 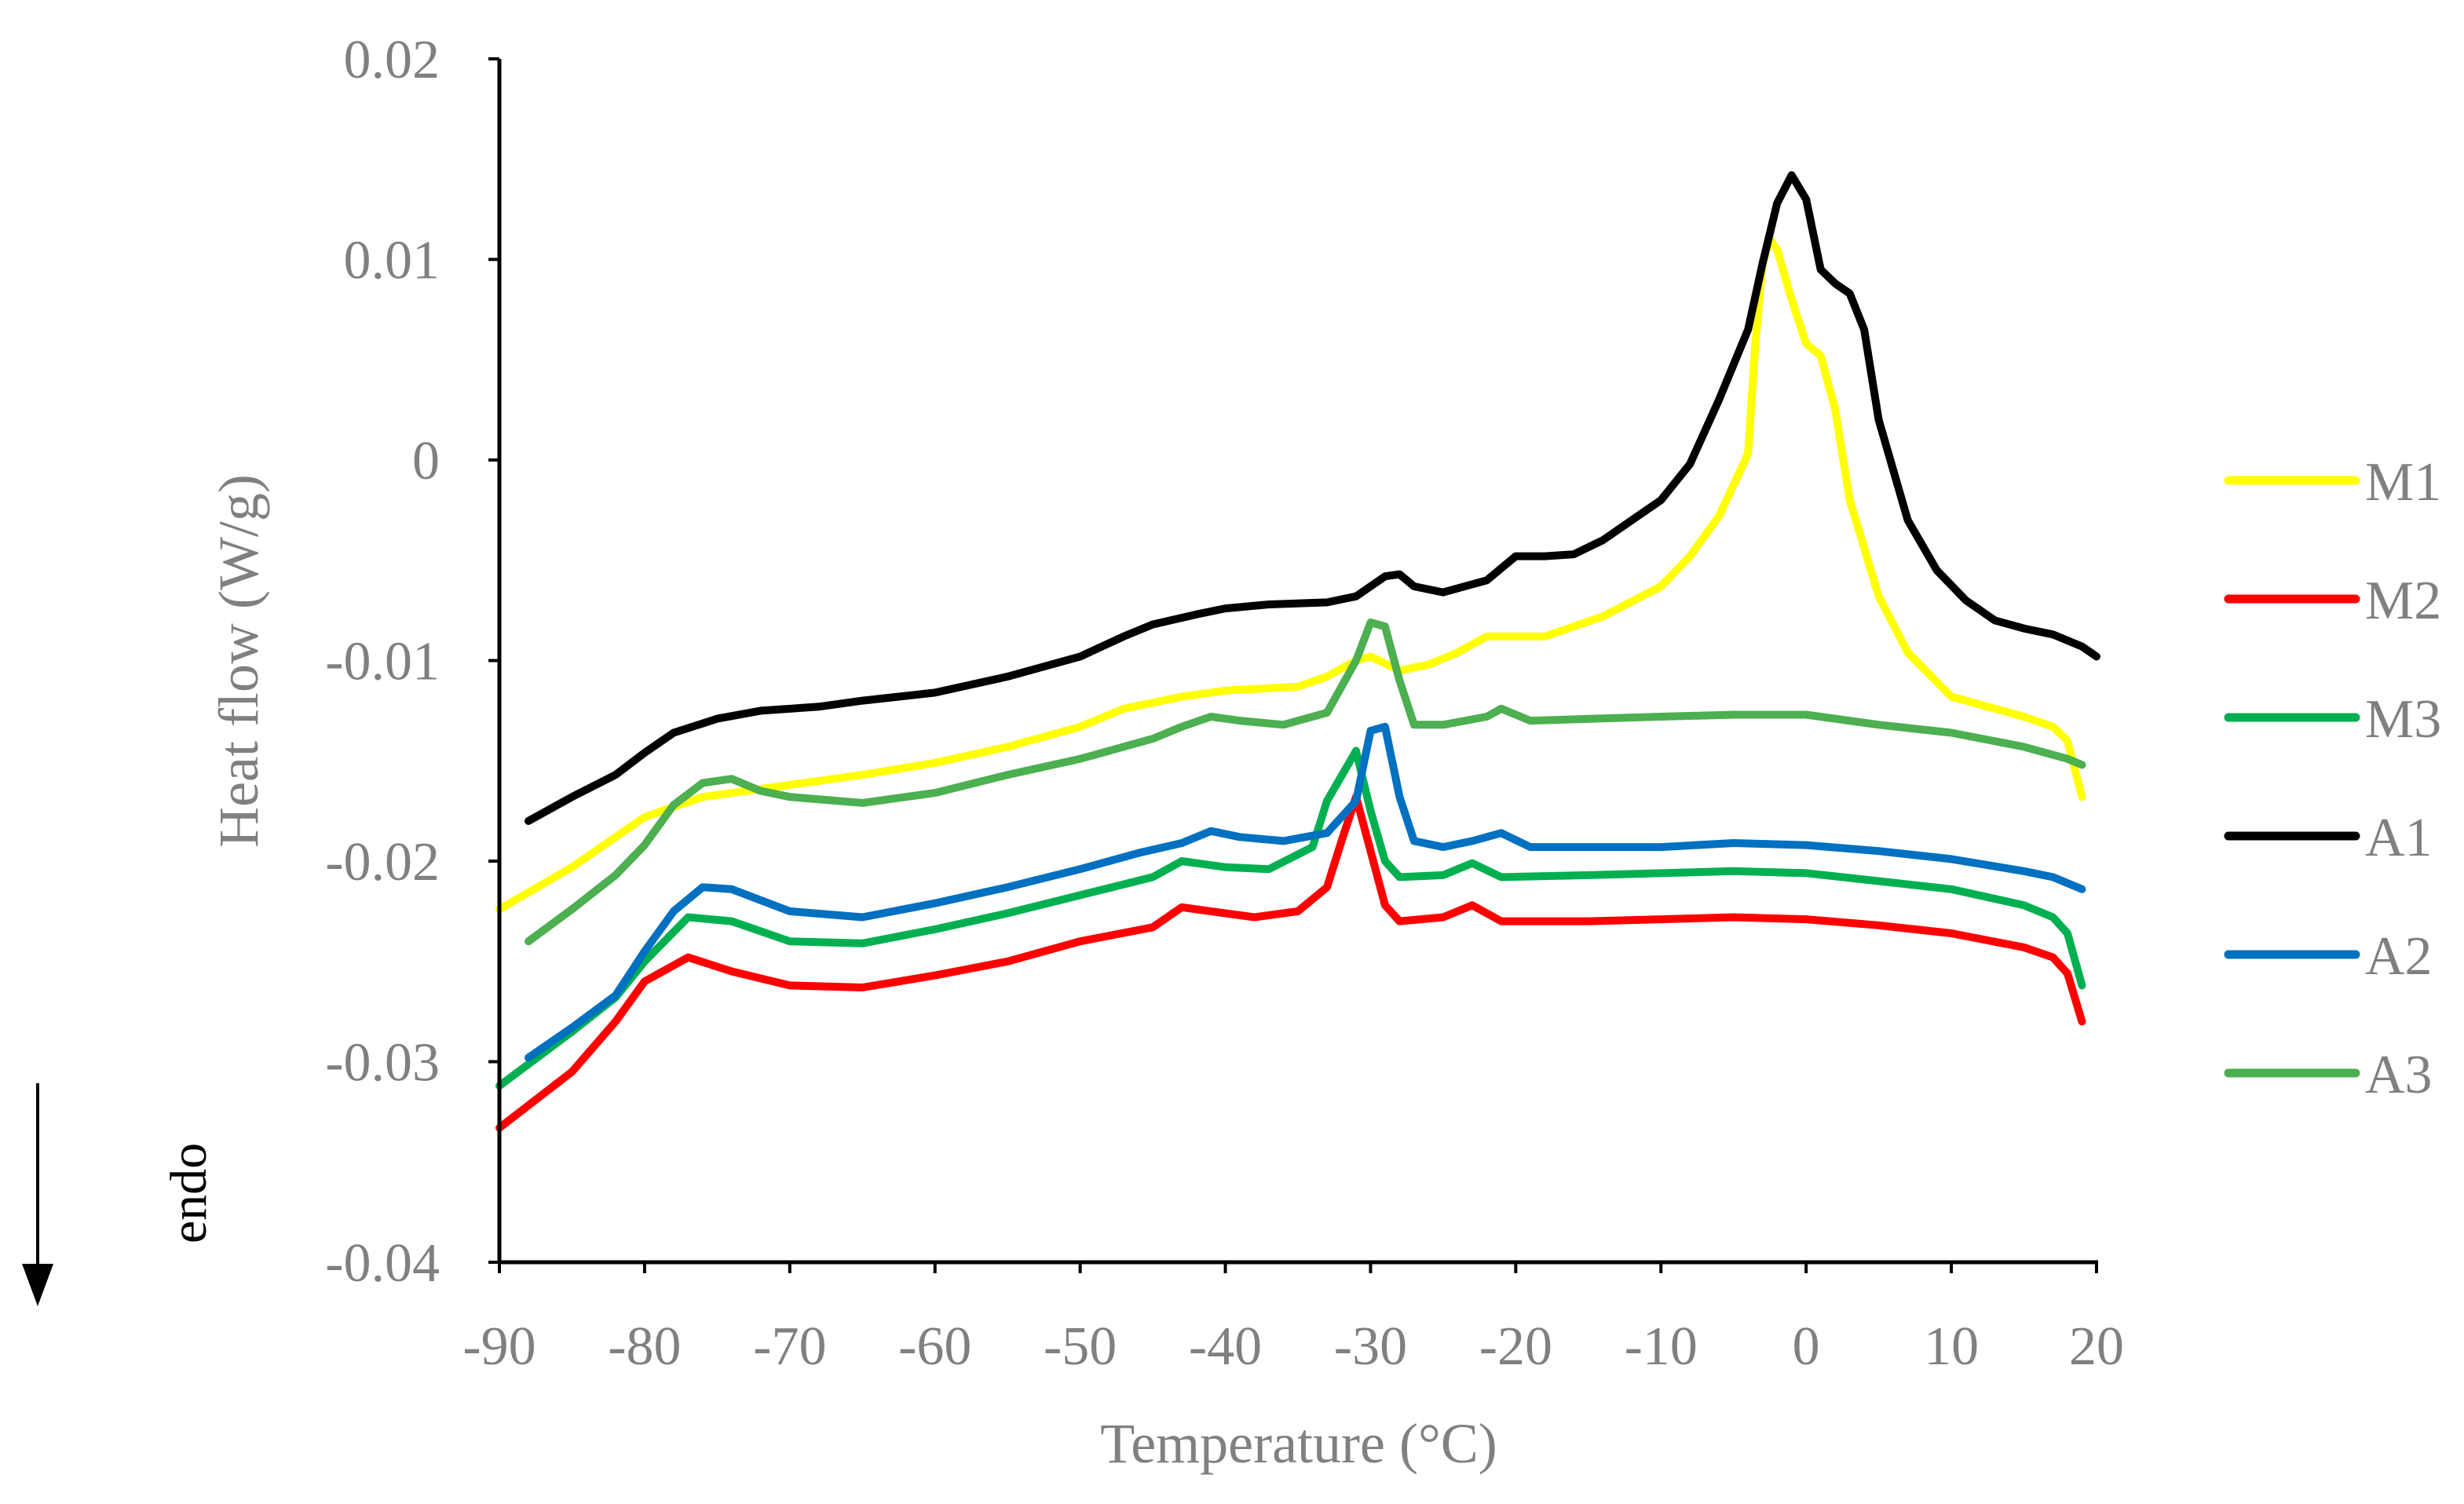 What do you see at coordinates (1306, 783) in the screenshot?
I see `series-line-a3` at bounding box center [1306, 783].